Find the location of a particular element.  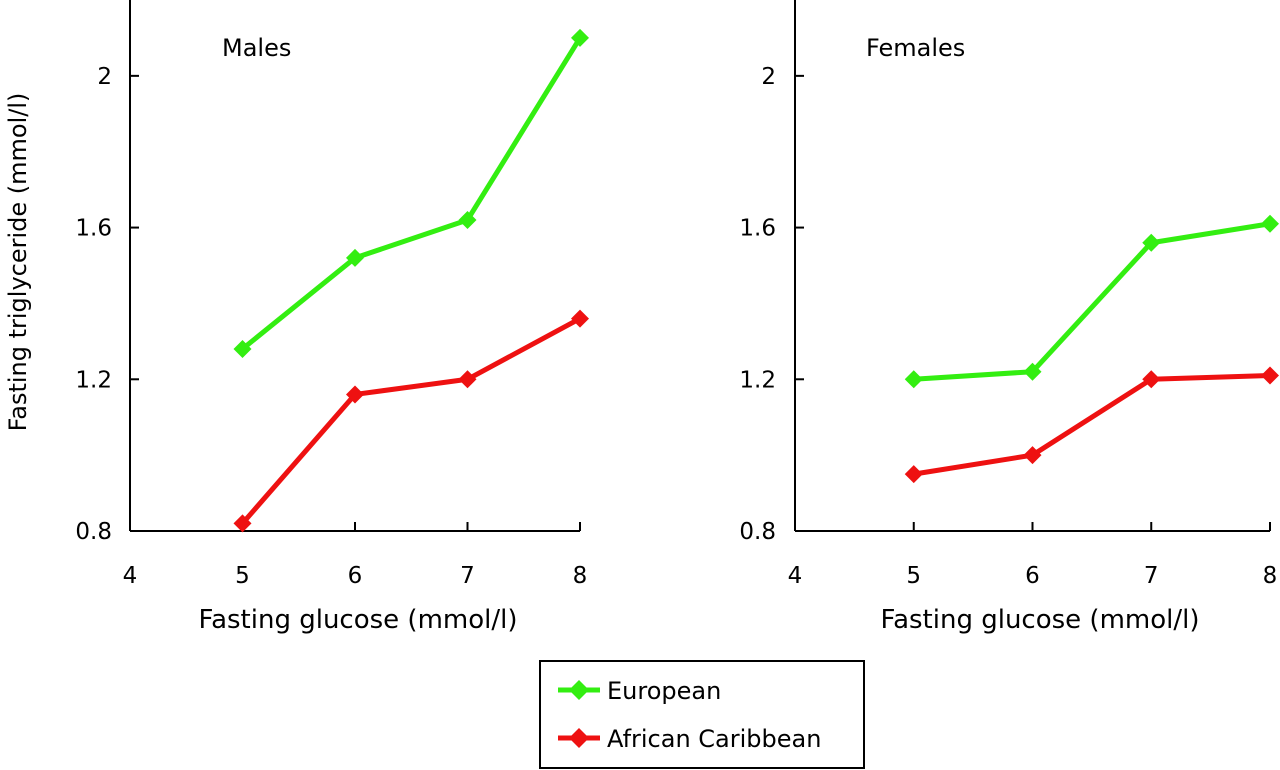

panel-title: Females is located at coordinates (915, 48).